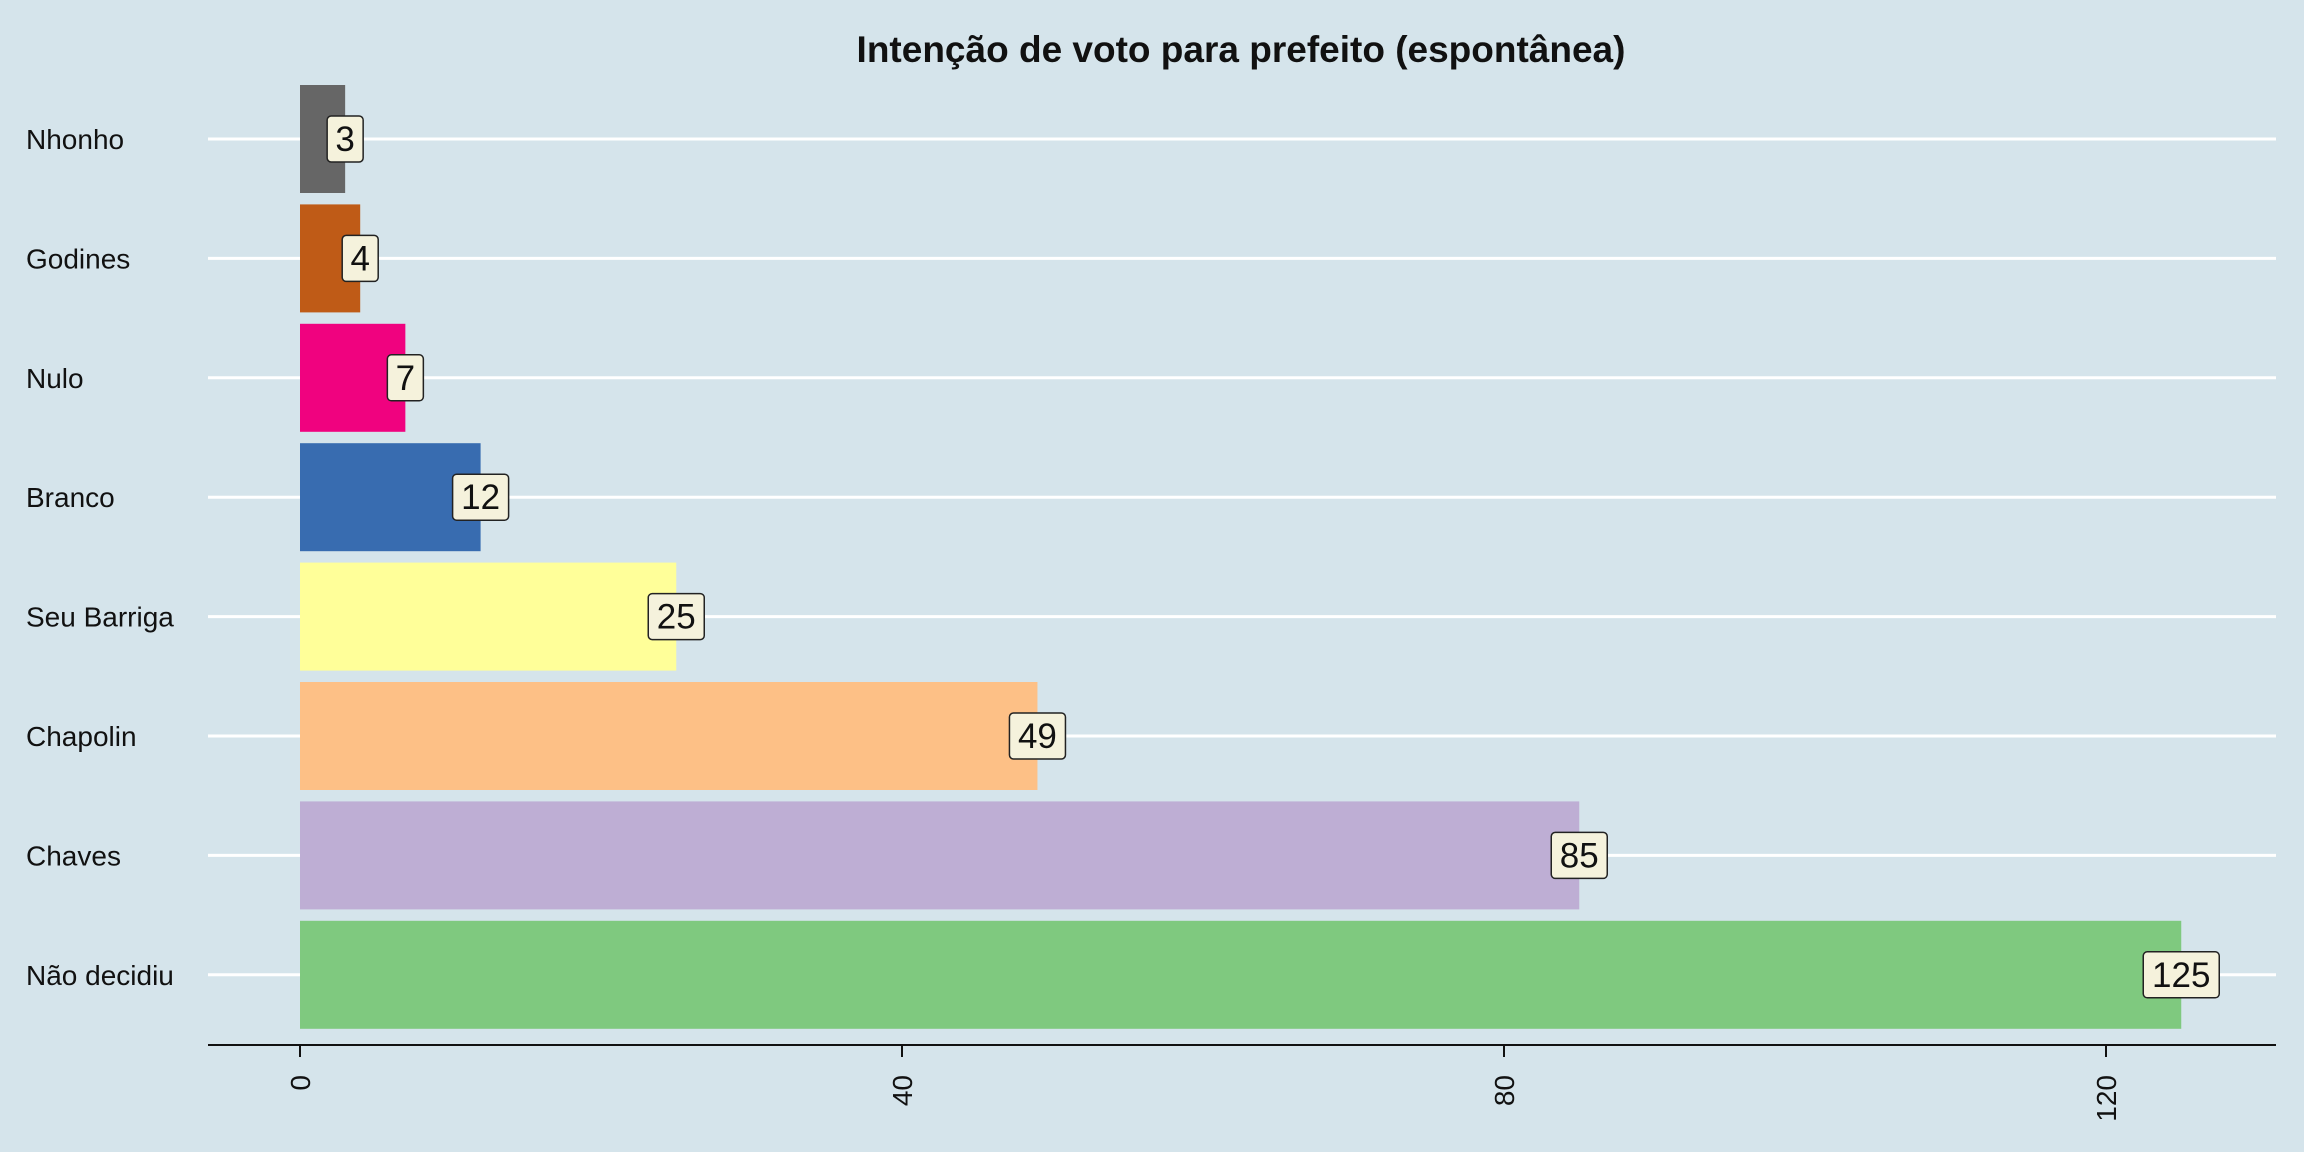  Describe the element at coordinates (100, 617) in the screenshot. I see `category-label: Seu Barriga` at that location.